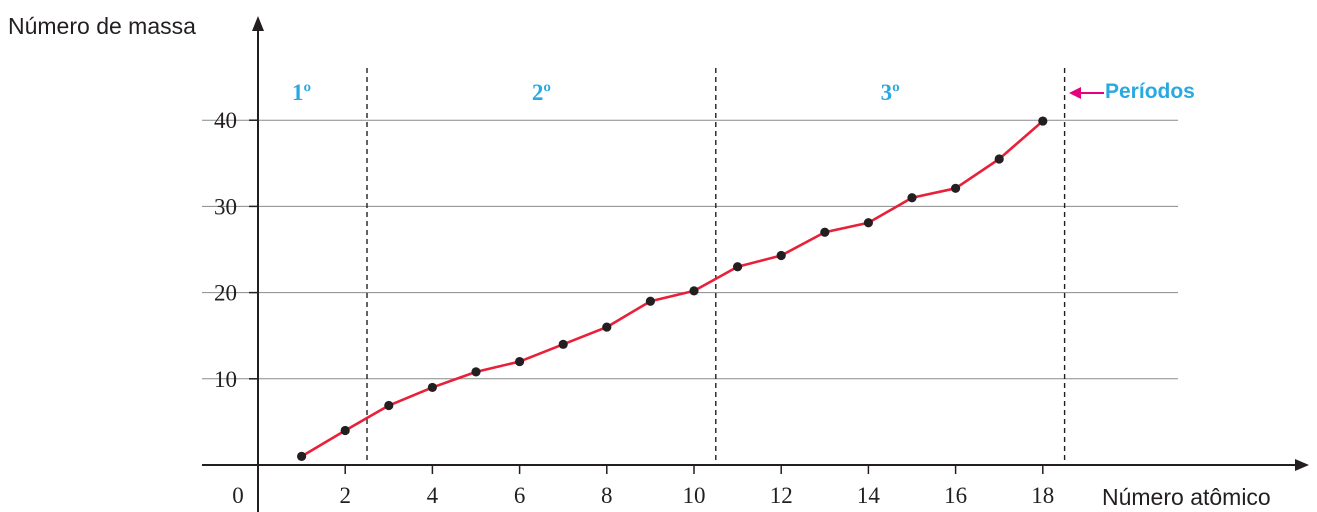 The width and height of the screenshot is (1317, 512). I want to click on periods-marker-label: Períodos, so click(1150, 91).